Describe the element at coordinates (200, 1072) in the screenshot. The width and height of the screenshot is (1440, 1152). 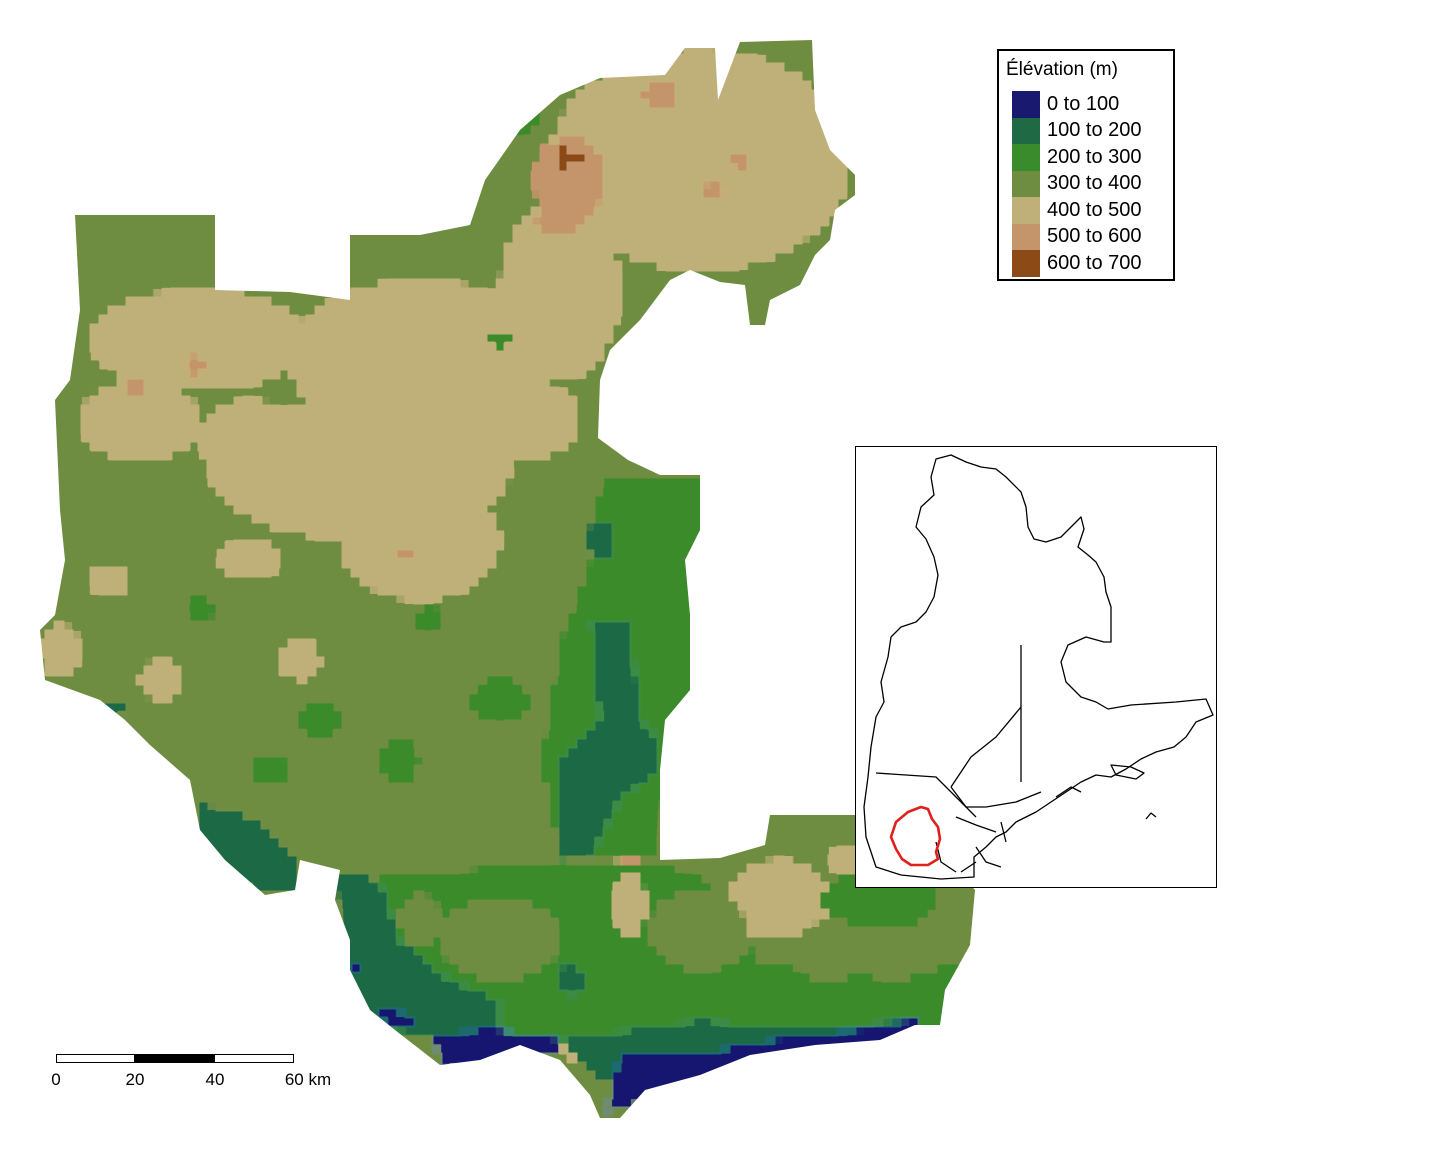
I see `scale-bar: 0 20 40 60 km` at that location.